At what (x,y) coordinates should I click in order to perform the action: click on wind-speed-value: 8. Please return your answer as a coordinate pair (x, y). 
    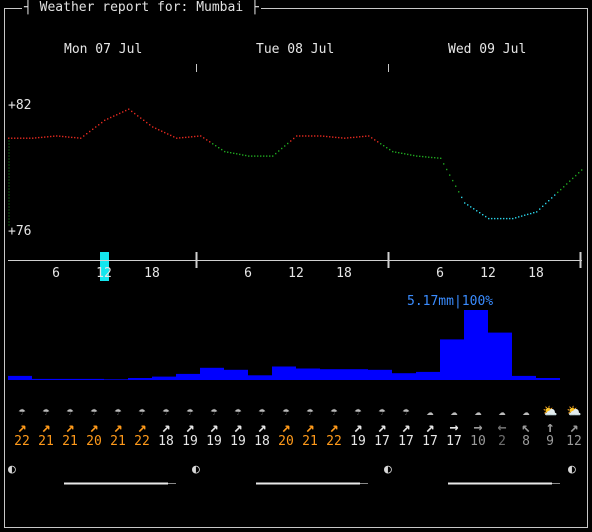
    Looking at the image, I should click on (526, 441).